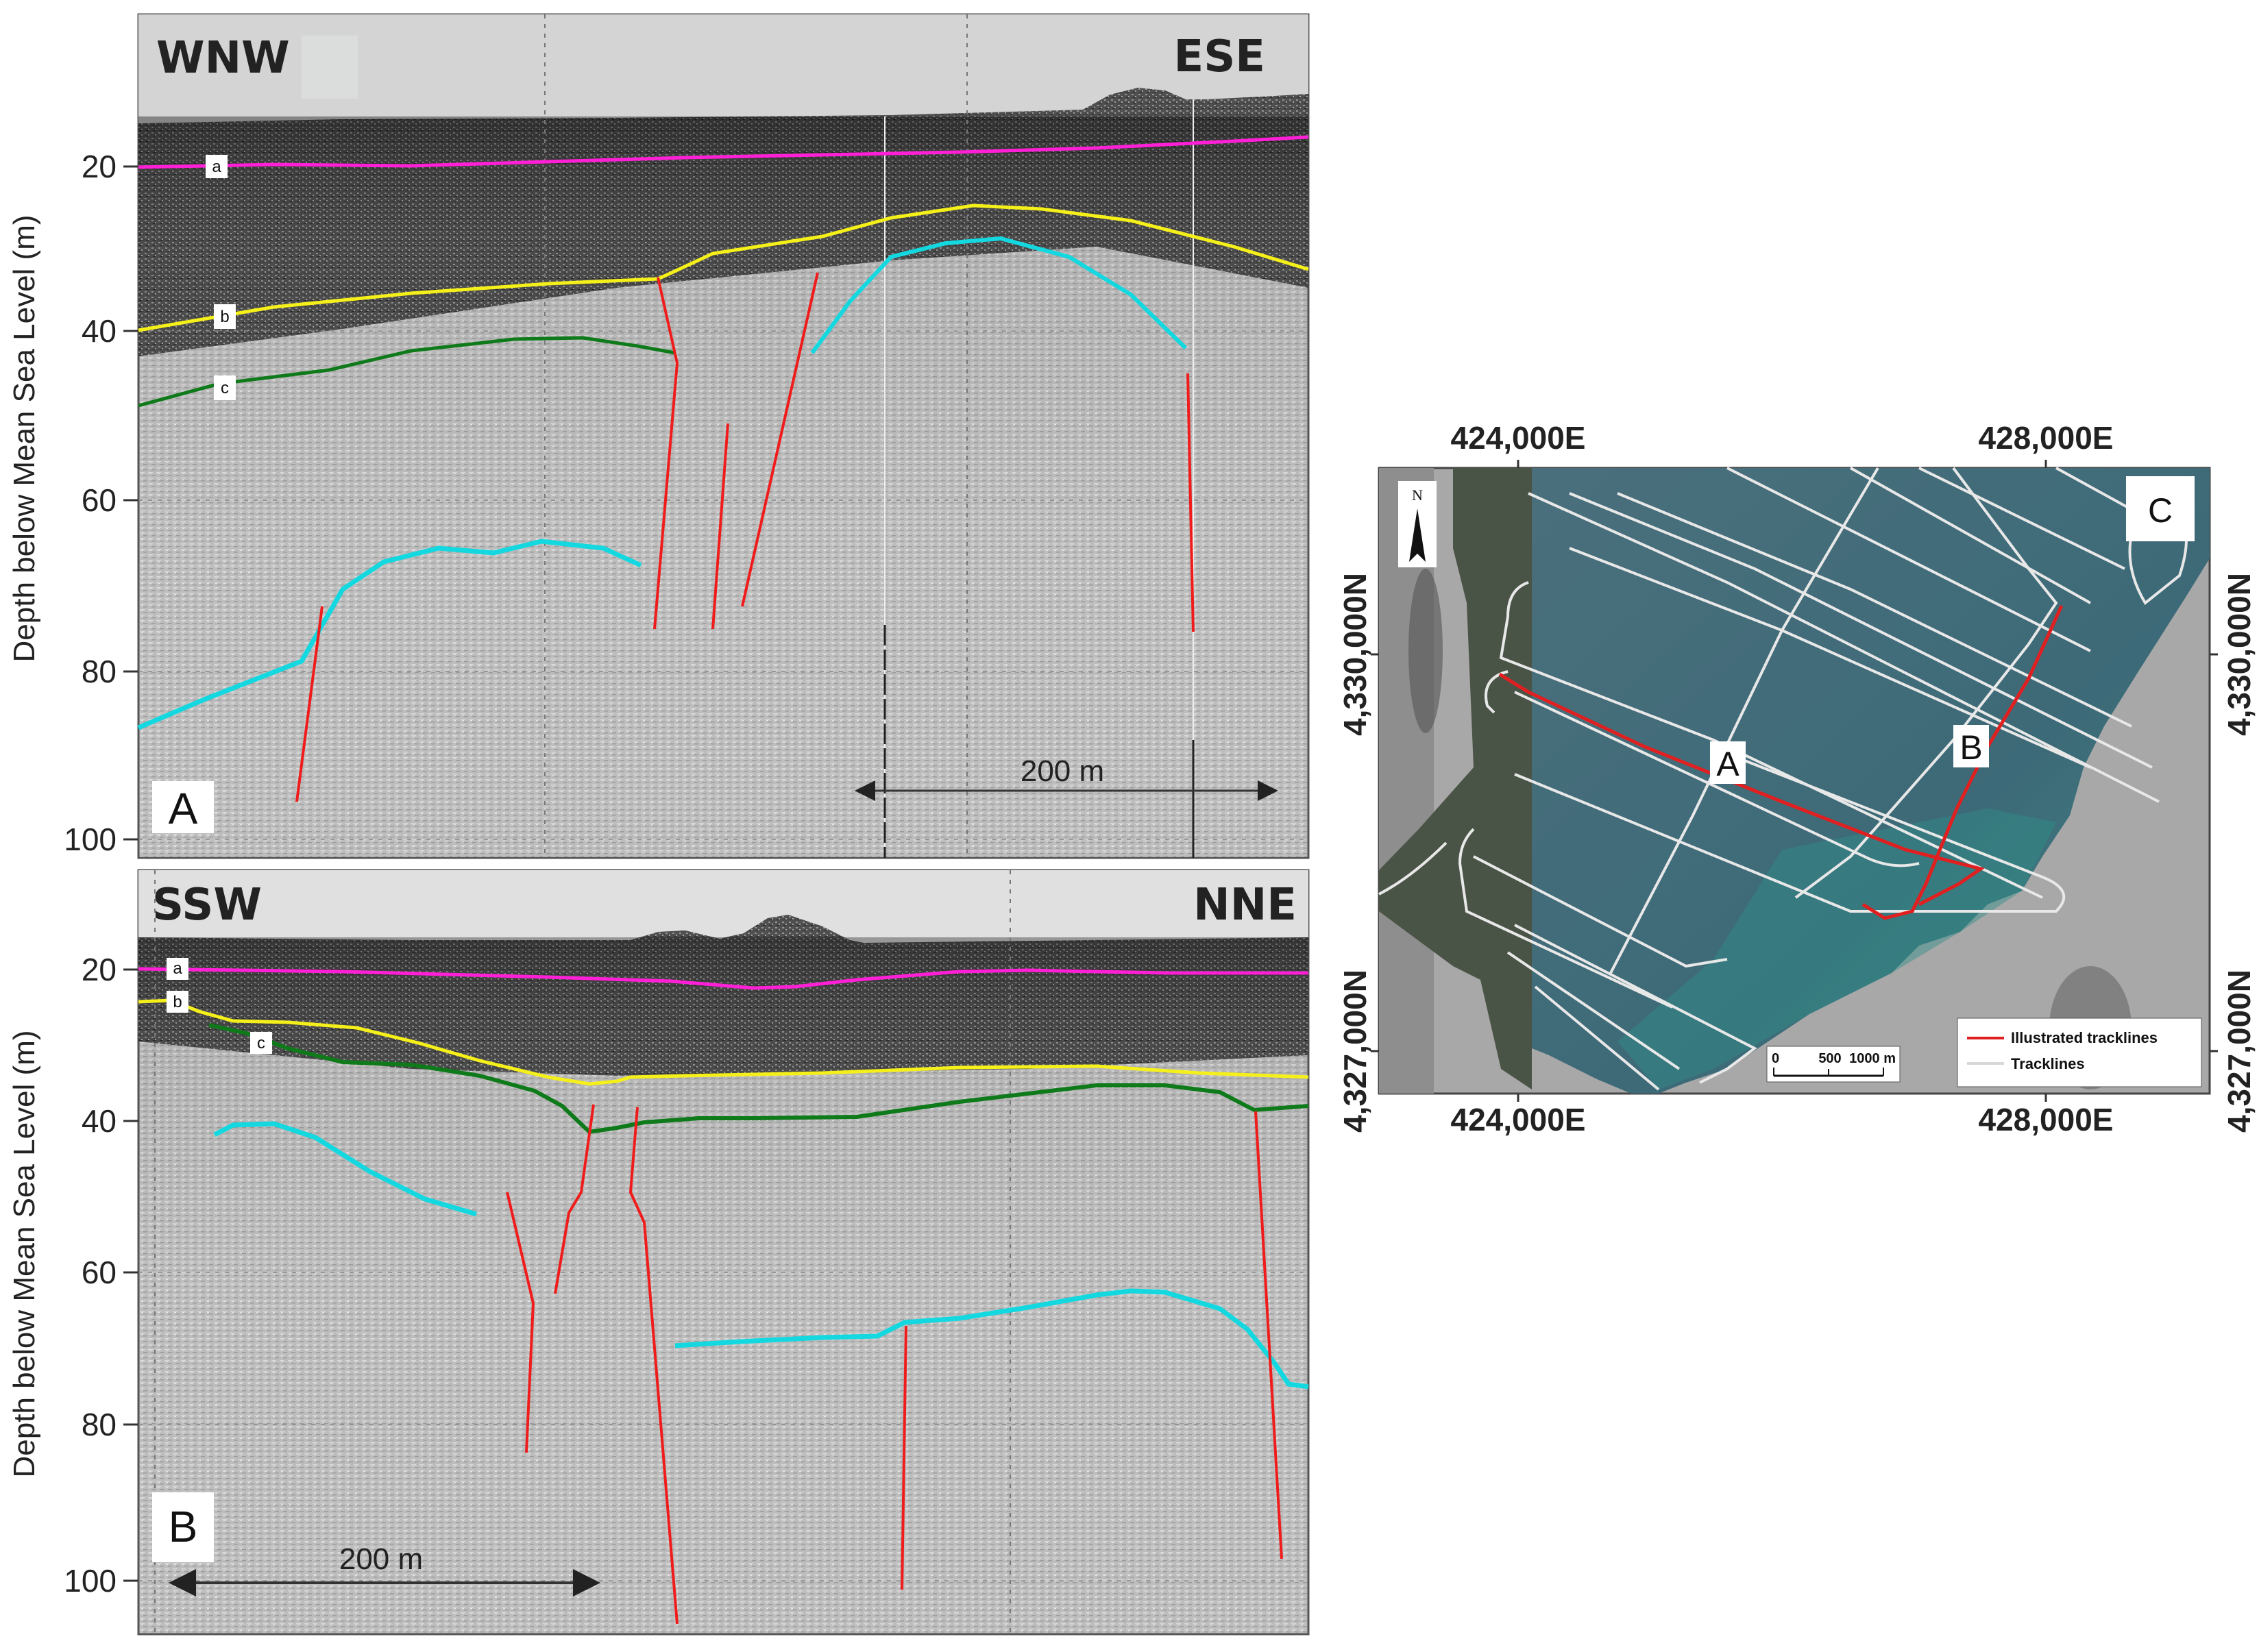 Image resolution: width=2259 pixels, height=1652 pixels. What do you see at coordinates (1518, 438) in the screenshot?
I see `coord-top-424000e: 424,000E` at bounding box center [1518, 438].